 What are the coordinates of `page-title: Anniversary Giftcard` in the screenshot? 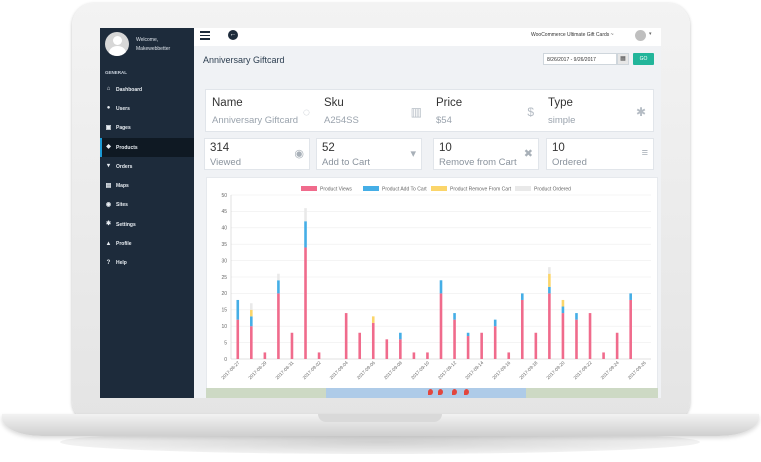 It's located at (244, 60).